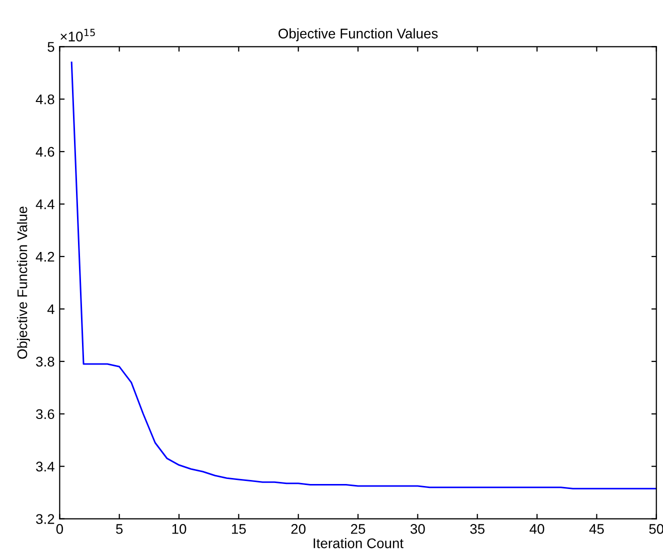 This screenshot has width=663, height=549. I want to click on x-tick-label: 5, so click(119, 529).